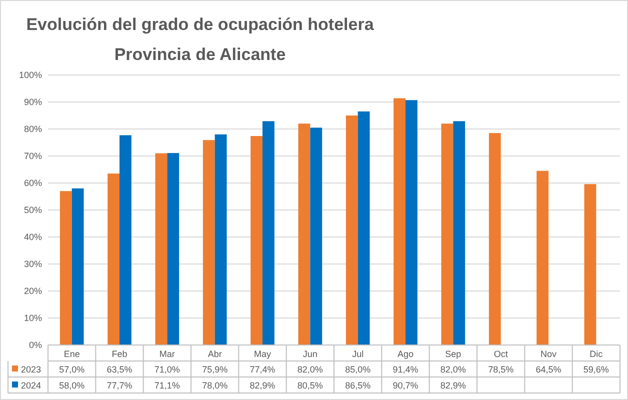 The image size is (628, 400). Describe the element at coordinates (310, 385) in the screenshot. I see `data-label: 80,5%` at that location.